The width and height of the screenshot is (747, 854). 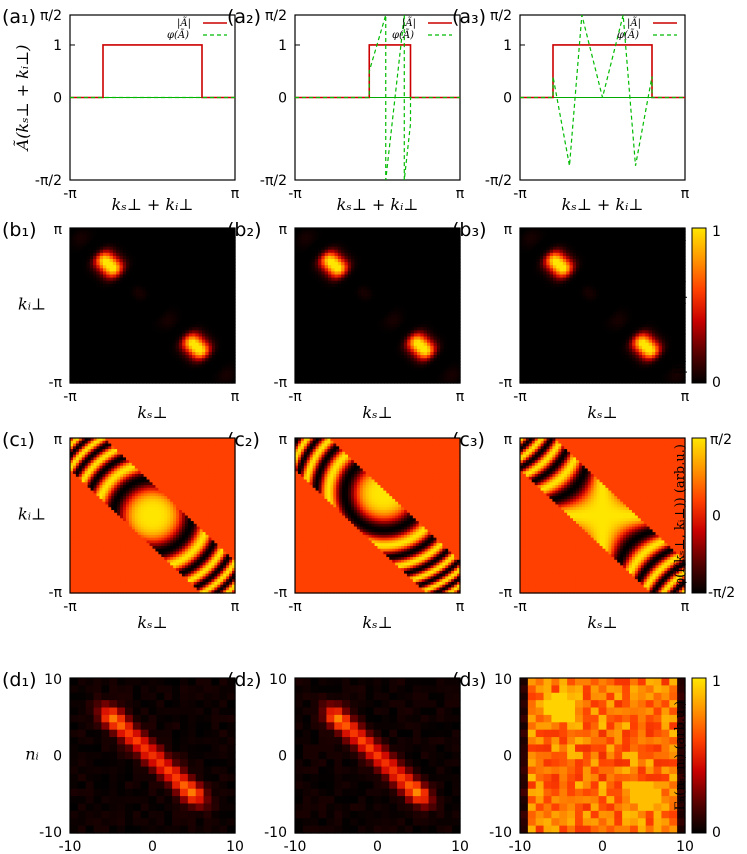 I want to click on panel-label-a3: (a₃), so click(x=469, y=17).